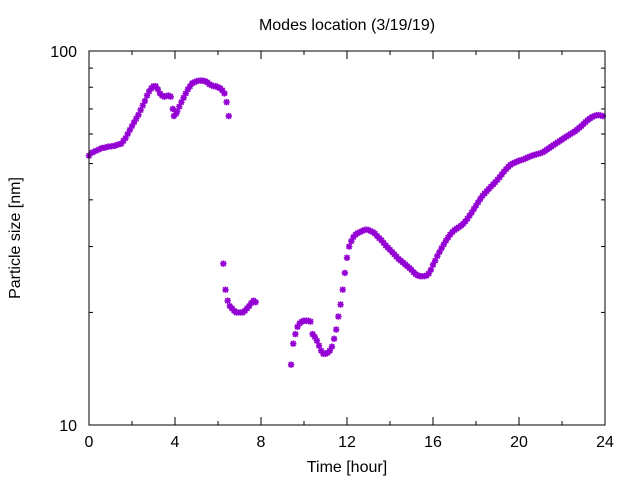  Describe the element at coordinates (433, 442) in the screenshot. I see `x-tick-label: 16` at that location.